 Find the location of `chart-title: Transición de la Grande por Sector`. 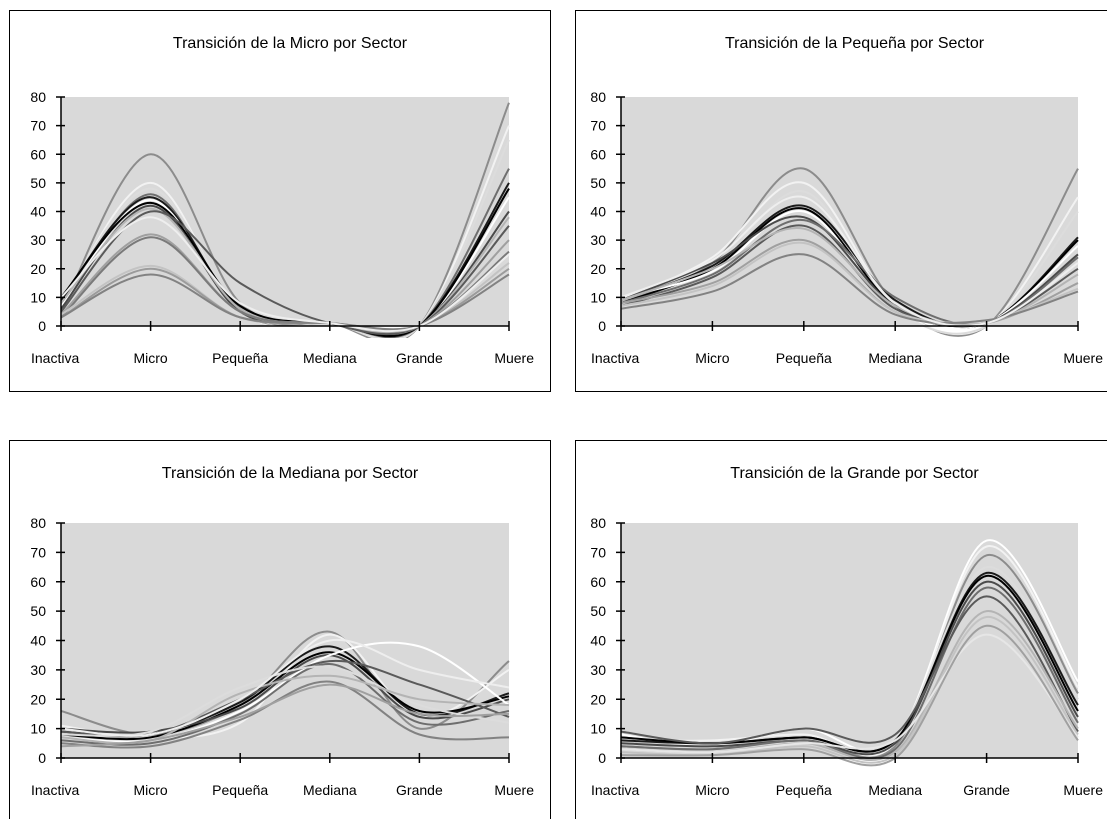

chart-title: Transición de la Grande por Sector is located at coordinates (854, 473).